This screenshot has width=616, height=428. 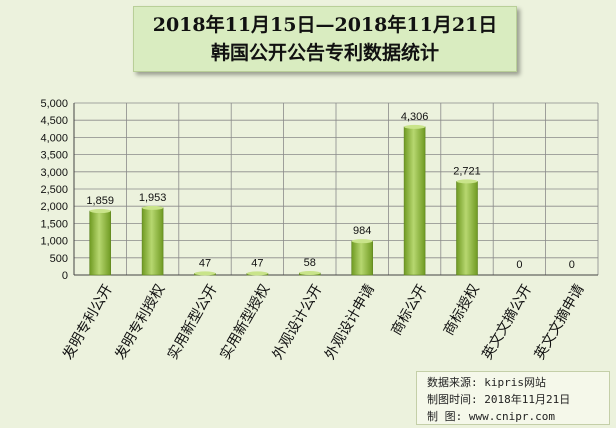 What do you see at coordinates (298, 322) in the screenshot?
I see `category-label: 外观设计公开` at bounding box center [298, 322].